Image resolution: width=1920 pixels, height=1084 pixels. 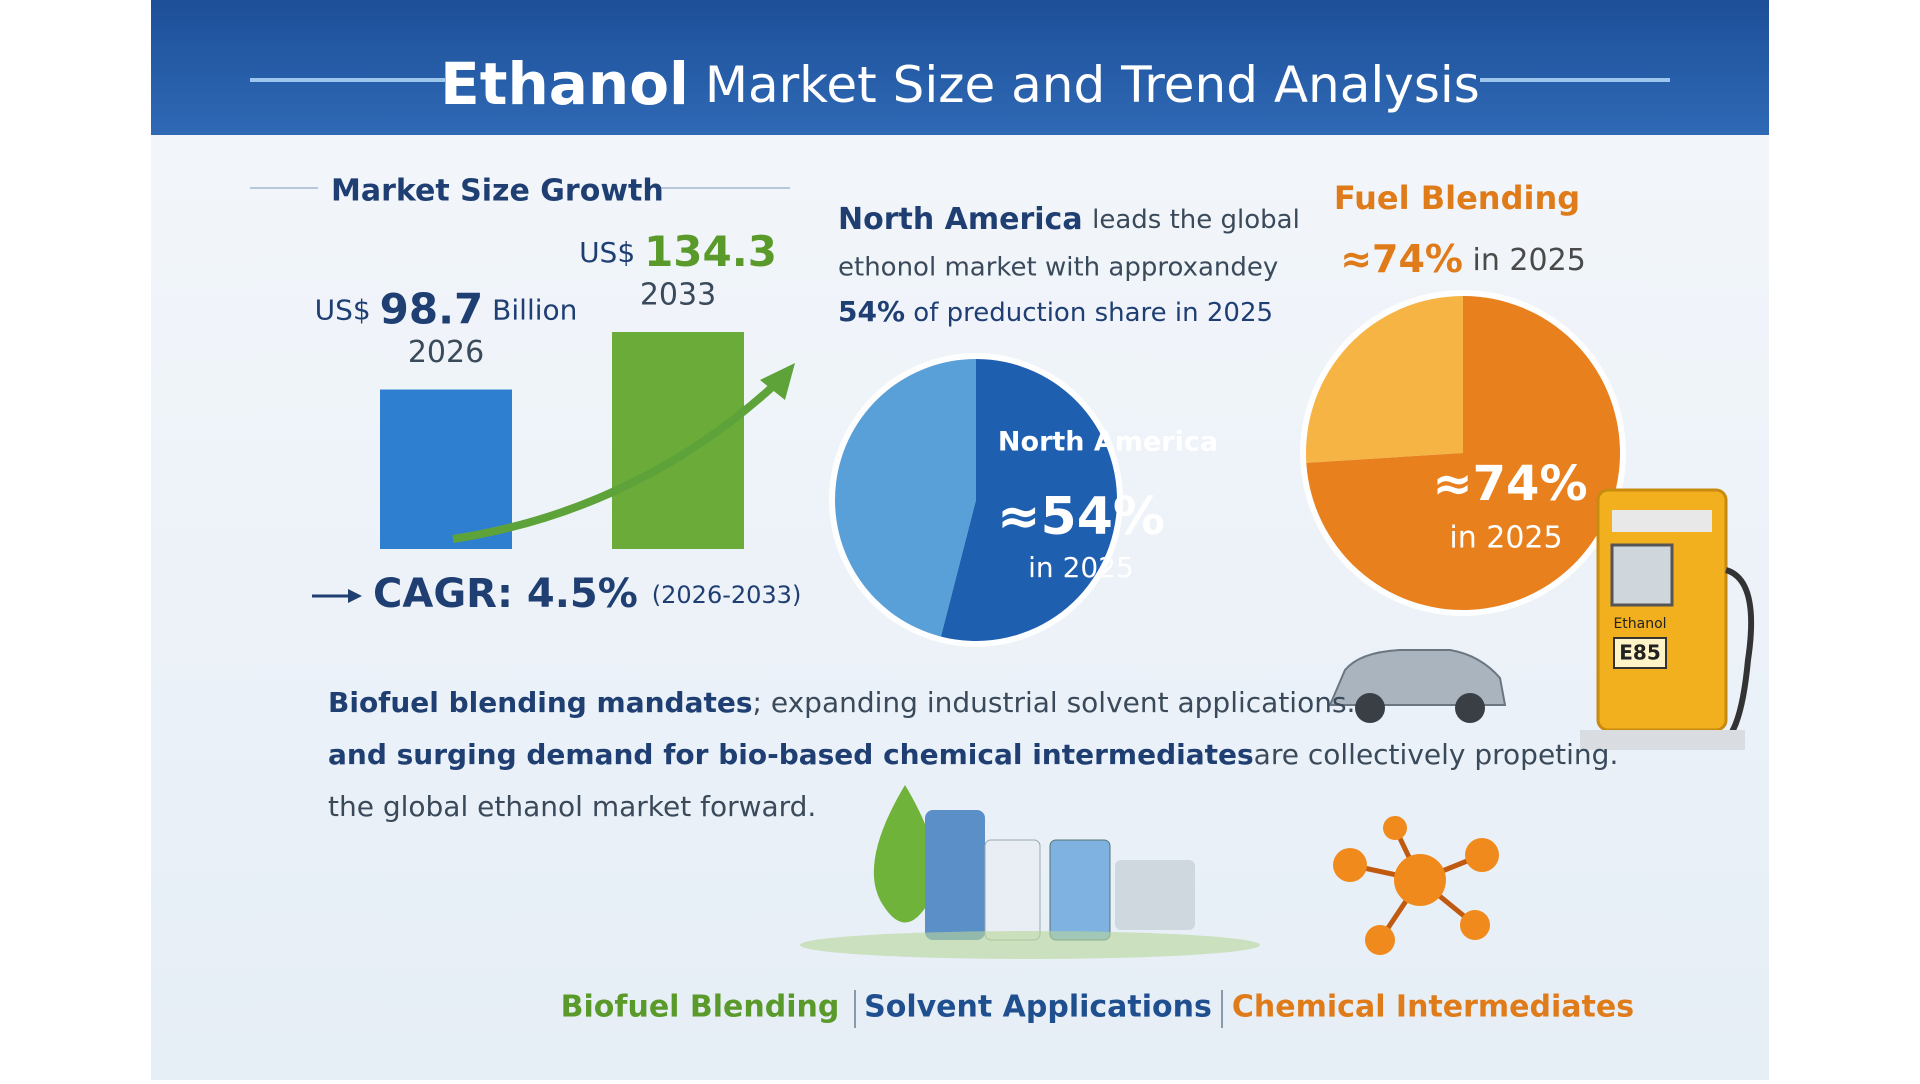 I want to click on pump-badge, so click(x=1640, y=653).